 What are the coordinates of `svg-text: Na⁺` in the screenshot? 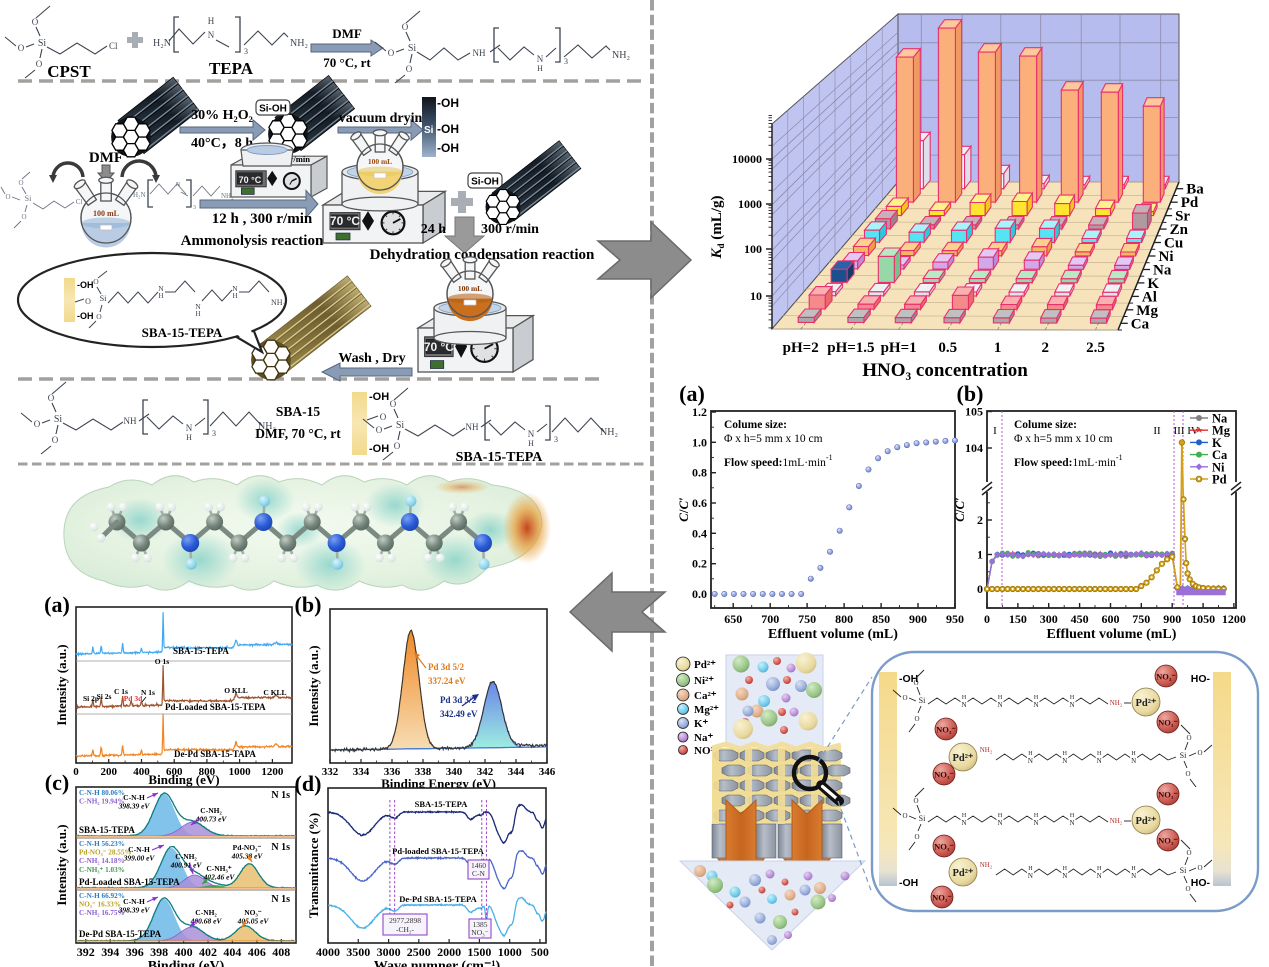 It's located at (703, 738).